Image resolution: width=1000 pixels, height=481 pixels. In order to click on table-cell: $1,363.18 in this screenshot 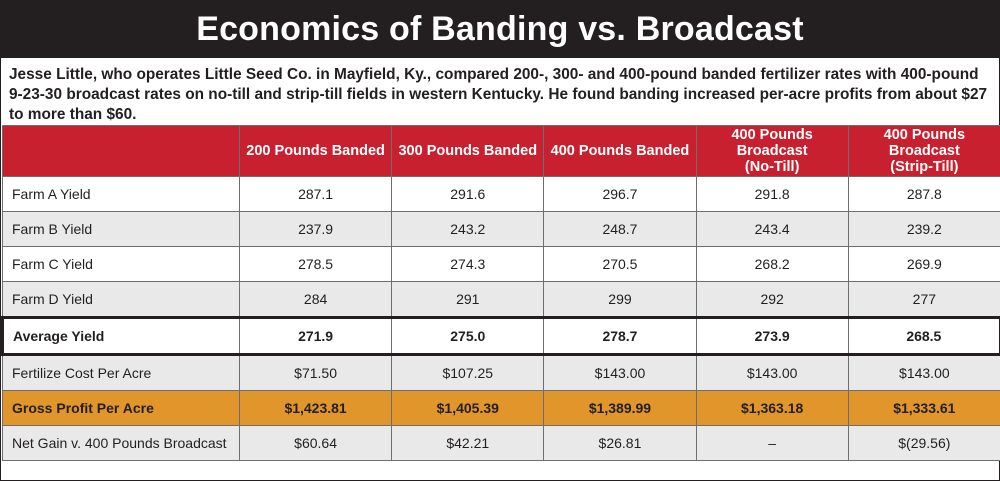, I will do `click(772, 408)`.